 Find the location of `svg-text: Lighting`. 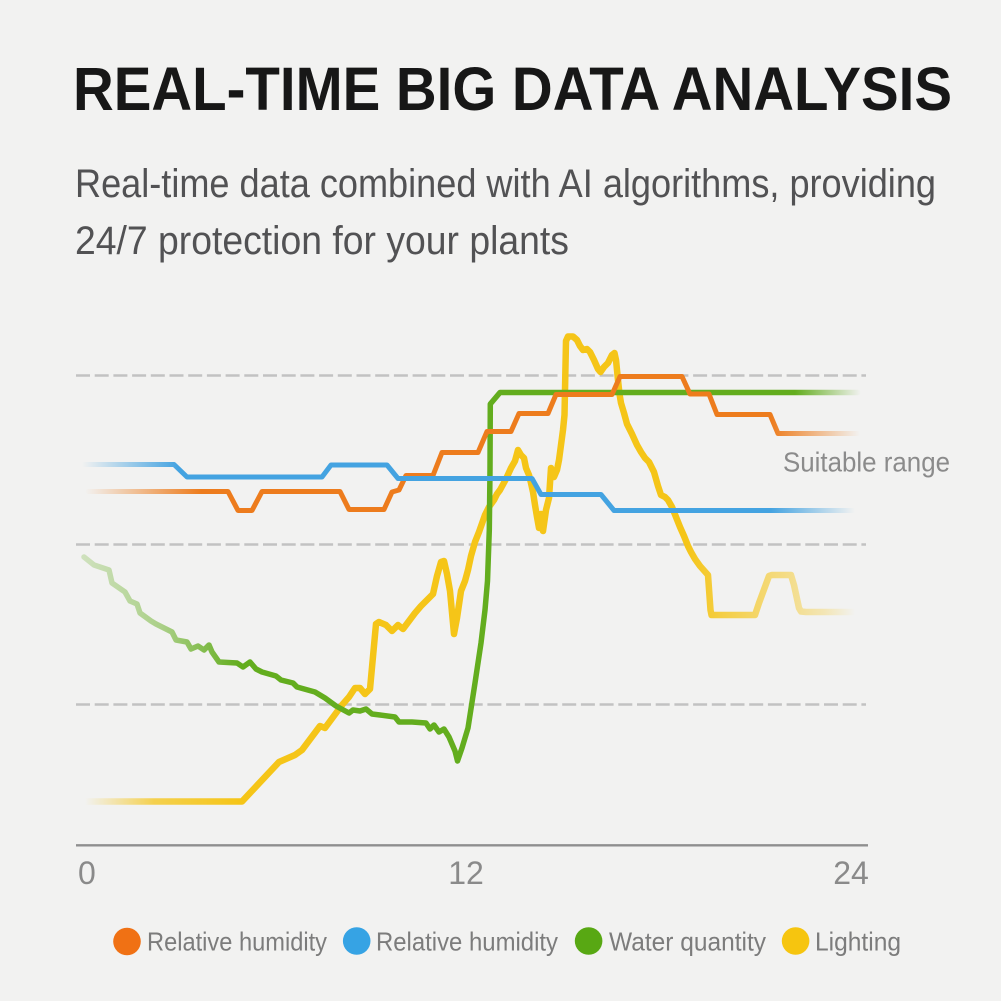

svg-text: Lighting is located at coordinates (858, 942).